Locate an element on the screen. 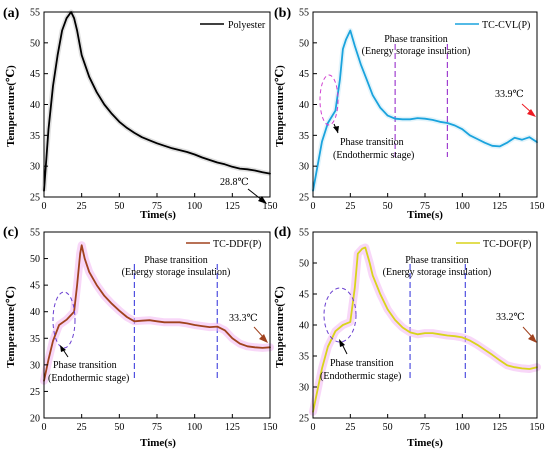 This screenshot has height=458, width=550. y-tick-label-b-40: 40 is located at coordinates (304, 105).